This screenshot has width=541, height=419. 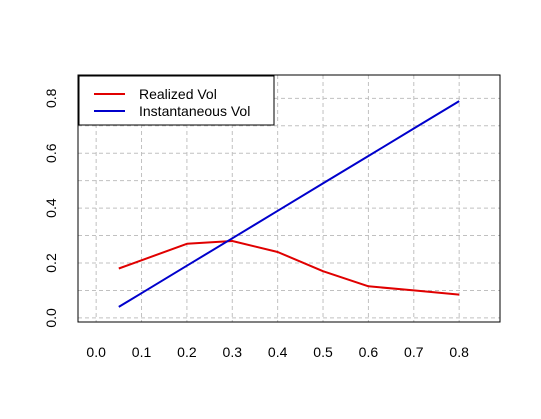 I want to click on legend: Realized Vol Instantaneous Vol, so click(x=176, y=100).